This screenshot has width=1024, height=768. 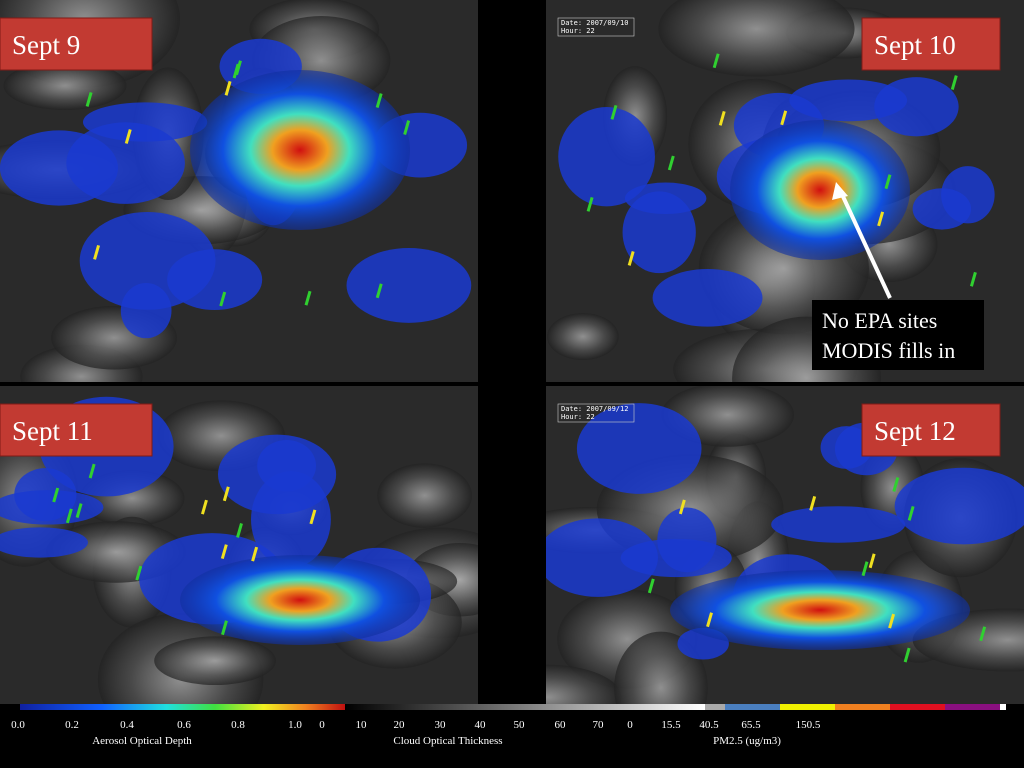 What do you see at coordinates (879, 320) in the screenshot?
I see `annotation-text: No EPA sites` at bounding box center [879, 320].